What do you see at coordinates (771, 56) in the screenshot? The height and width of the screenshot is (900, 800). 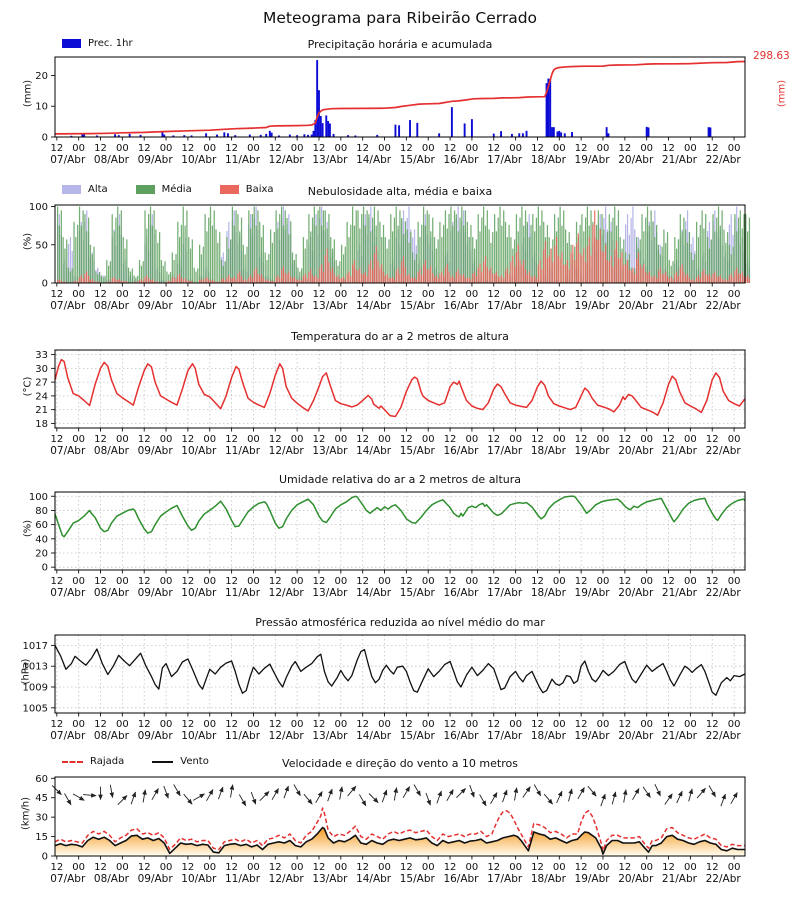 I see `cumulative-total-annotation: 298.63` at bounding box center [771, 56].